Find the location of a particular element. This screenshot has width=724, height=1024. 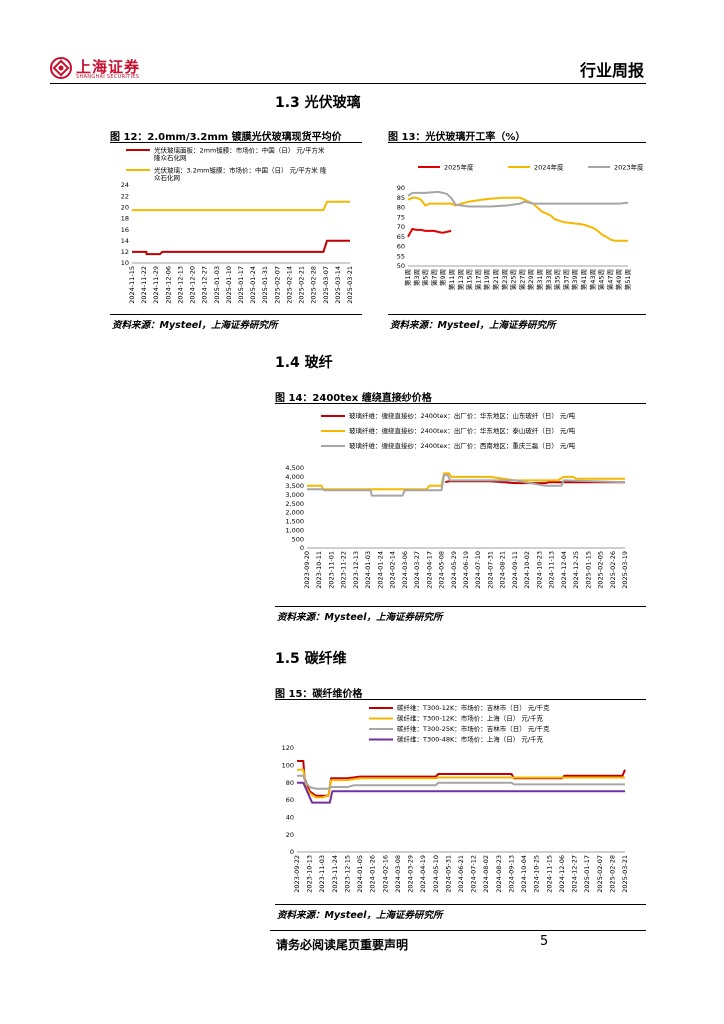

legend-label: 光伏玻璃：3.2mm镀膜：市场价：中国（日） 元/平方米 隆 is located at coordinates (240, 170).